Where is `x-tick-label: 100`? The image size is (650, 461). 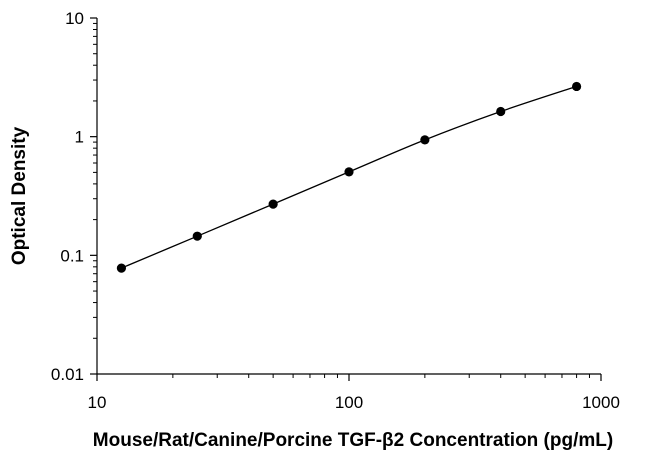
x-tick-label: 100 is located at coordinates (349, 402).